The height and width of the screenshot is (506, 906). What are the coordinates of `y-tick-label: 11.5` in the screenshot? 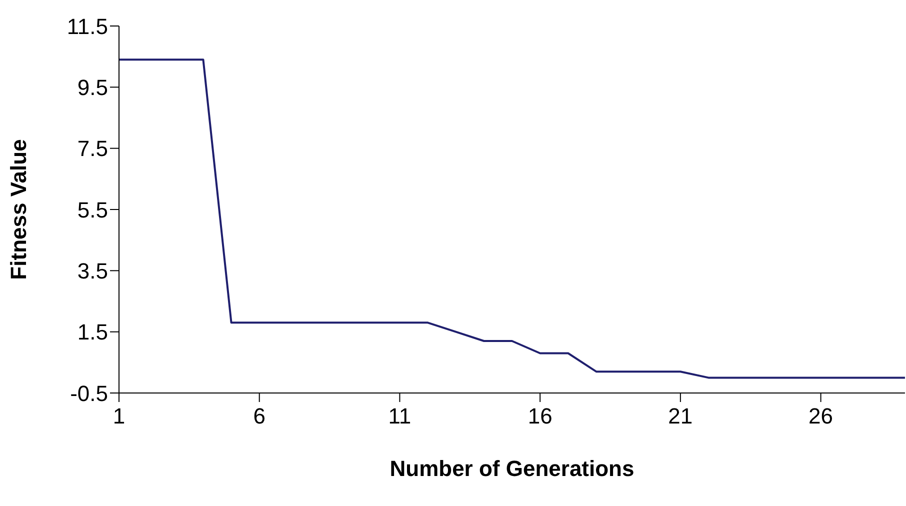 It's located at (87, 26).